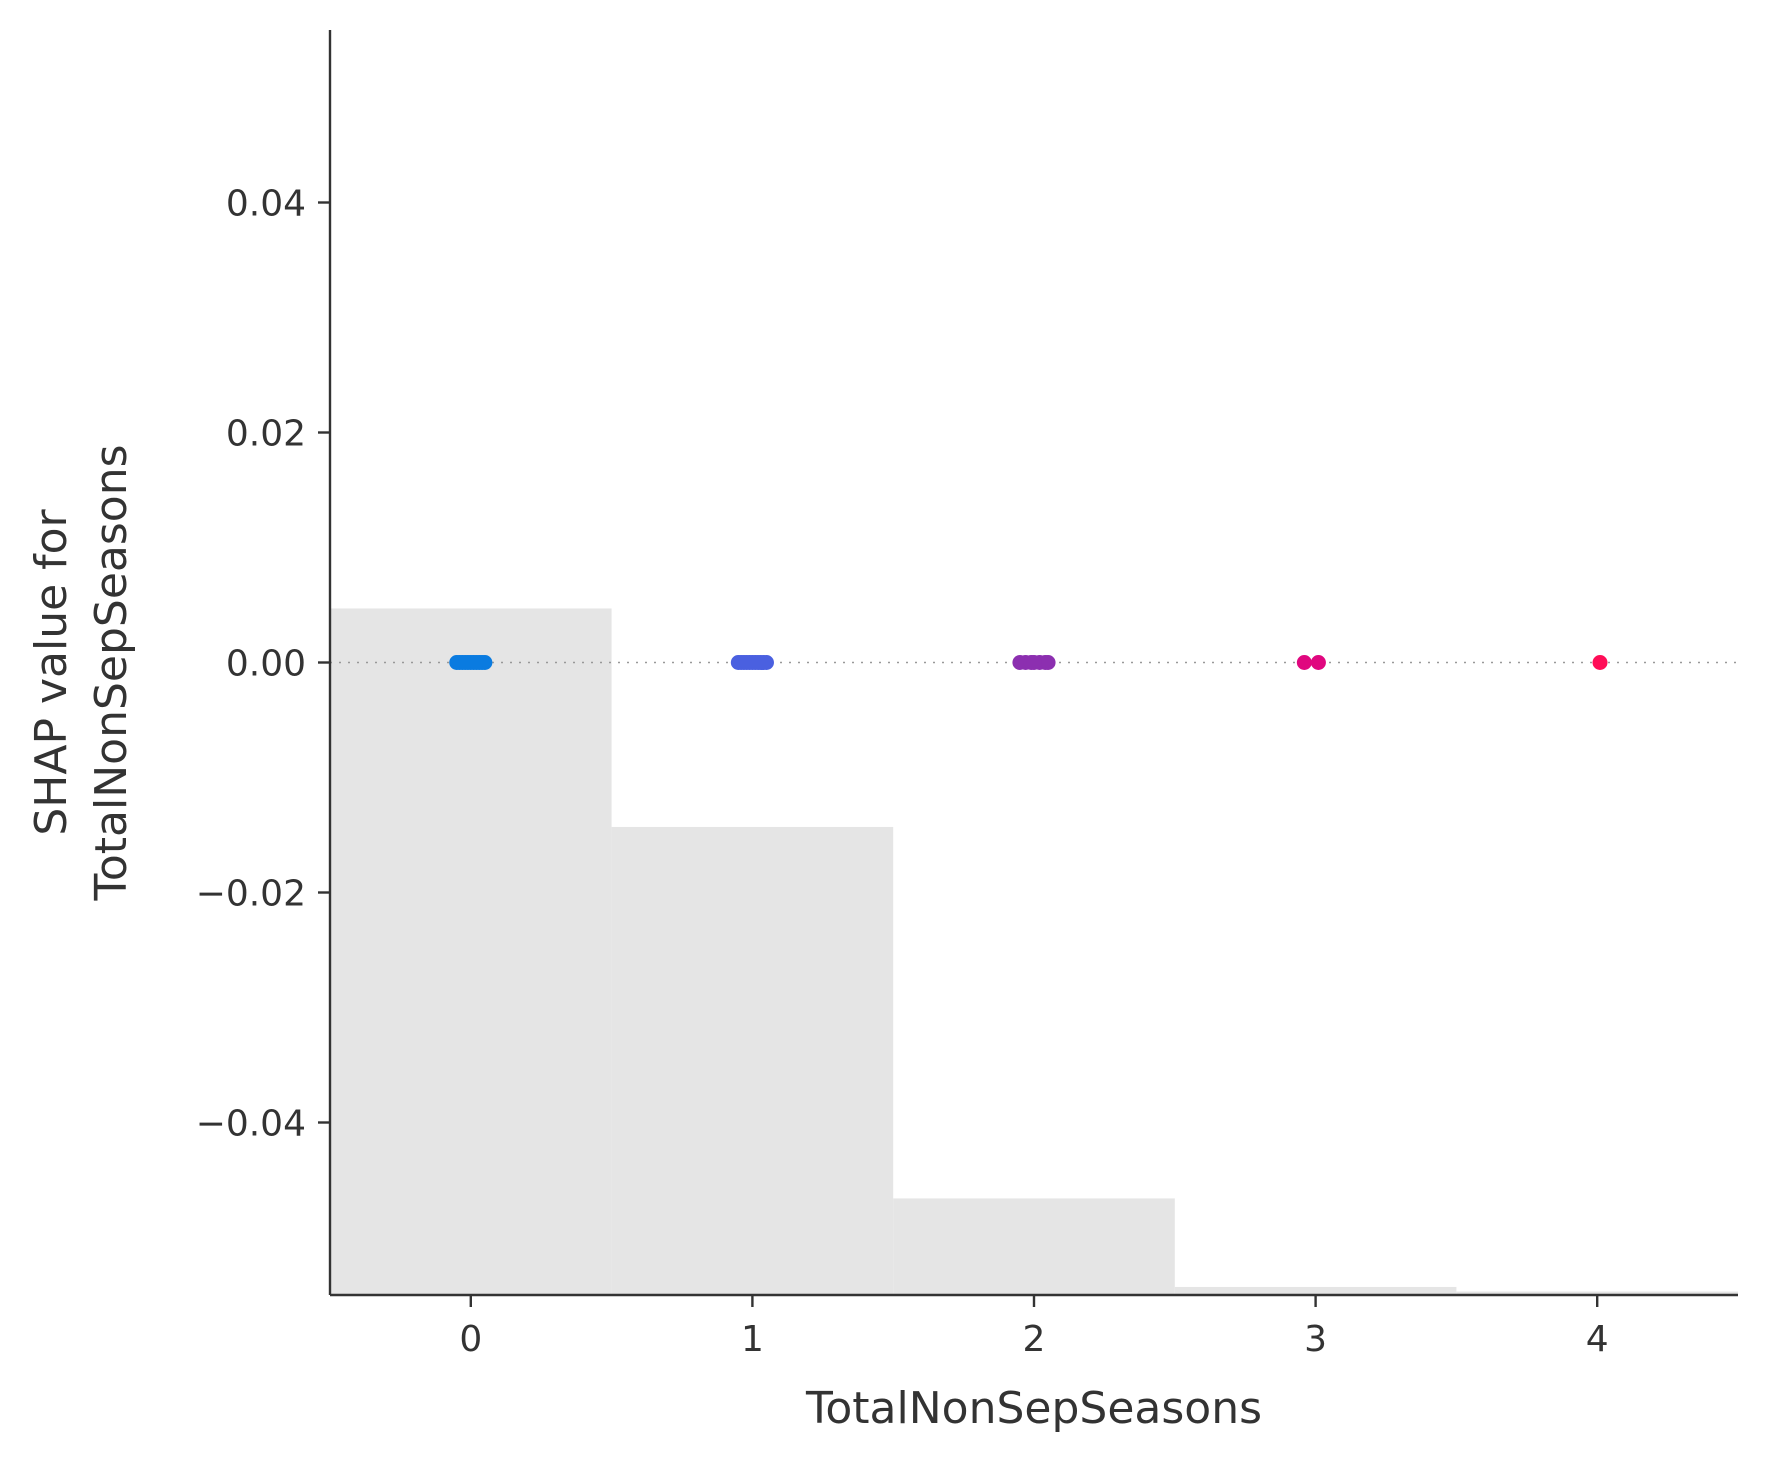 The width and height of the screenshot is (1766, 1468). What do you see at coordinates (81, 672) in the screenshot?
I see `y-axis-title: SHAP value for TotalNonSepSeasons` at bounding box center [81, 672].